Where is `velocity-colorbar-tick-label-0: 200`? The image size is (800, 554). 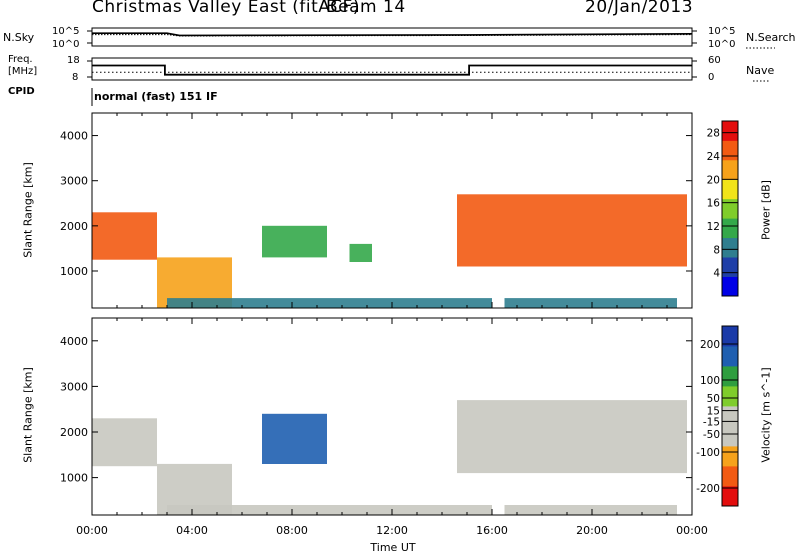
velocity-colorbar-tick-label-0: 200 is located at coordinates (710, 345).